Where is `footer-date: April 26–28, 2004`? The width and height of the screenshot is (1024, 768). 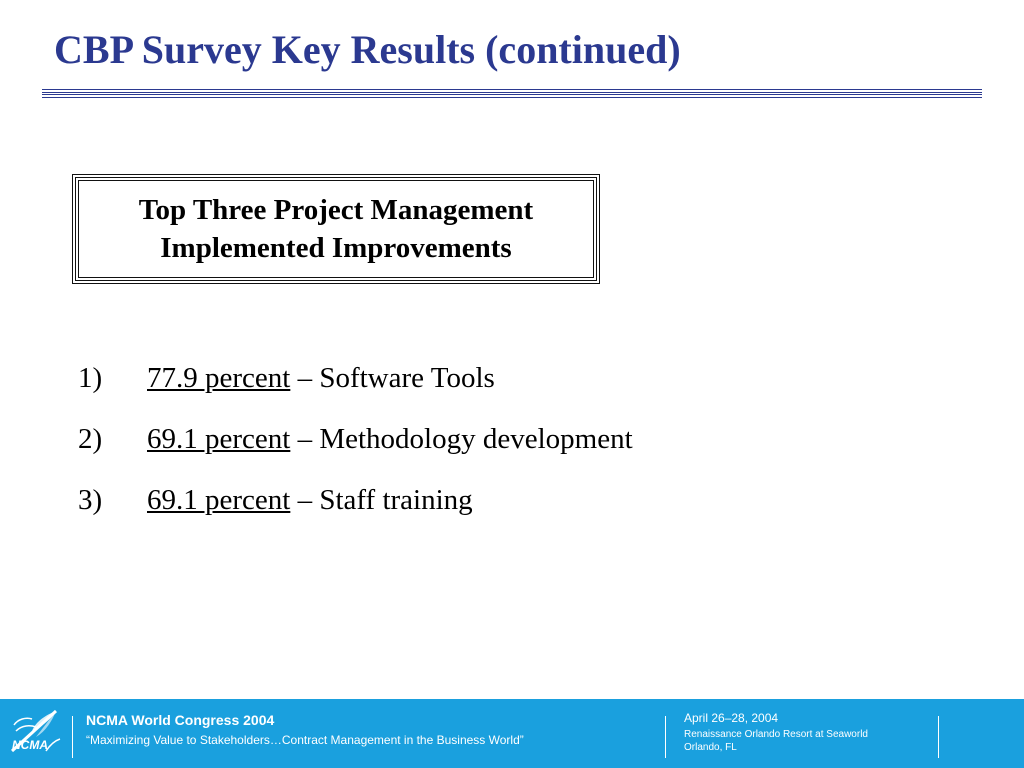 footer-date: April 26–28, 2004 is located at coordinates (731, 718).